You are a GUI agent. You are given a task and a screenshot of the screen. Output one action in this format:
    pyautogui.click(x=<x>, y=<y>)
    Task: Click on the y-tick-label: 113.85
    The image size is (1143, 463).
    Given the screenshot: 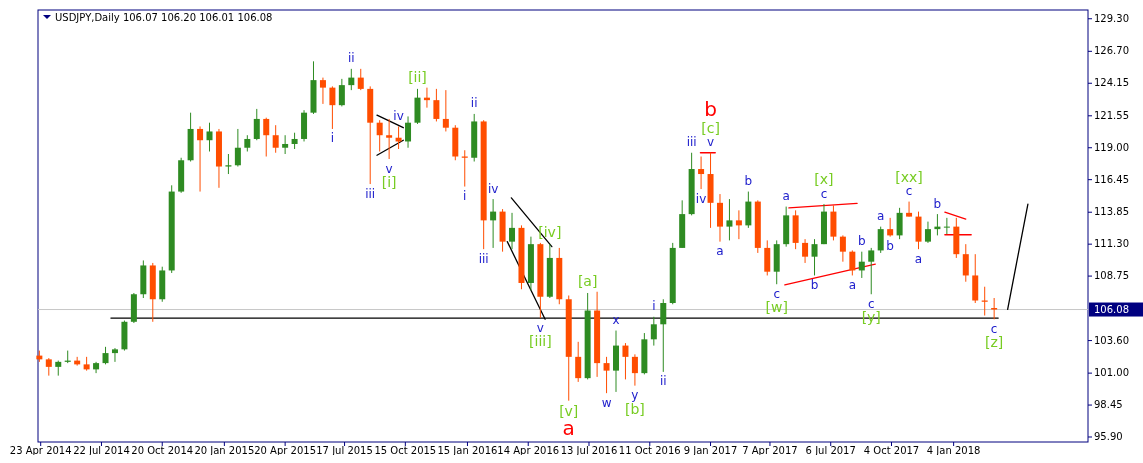 What is the action you would take?
    pyautogui.click(x=1111, y=212)
    